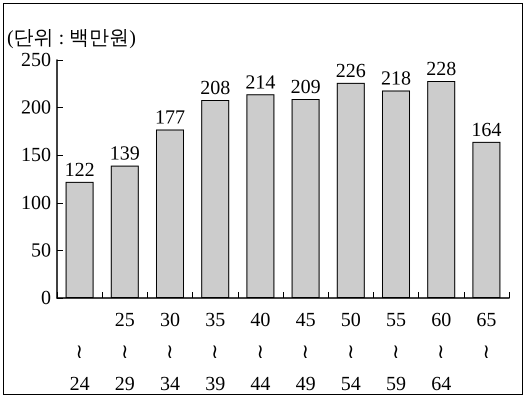  What do you see at coordinates (71, 38) in the screenshot?
I see `y-axis-title: (단위 : 백만원)` at bounding box center [71, 38].